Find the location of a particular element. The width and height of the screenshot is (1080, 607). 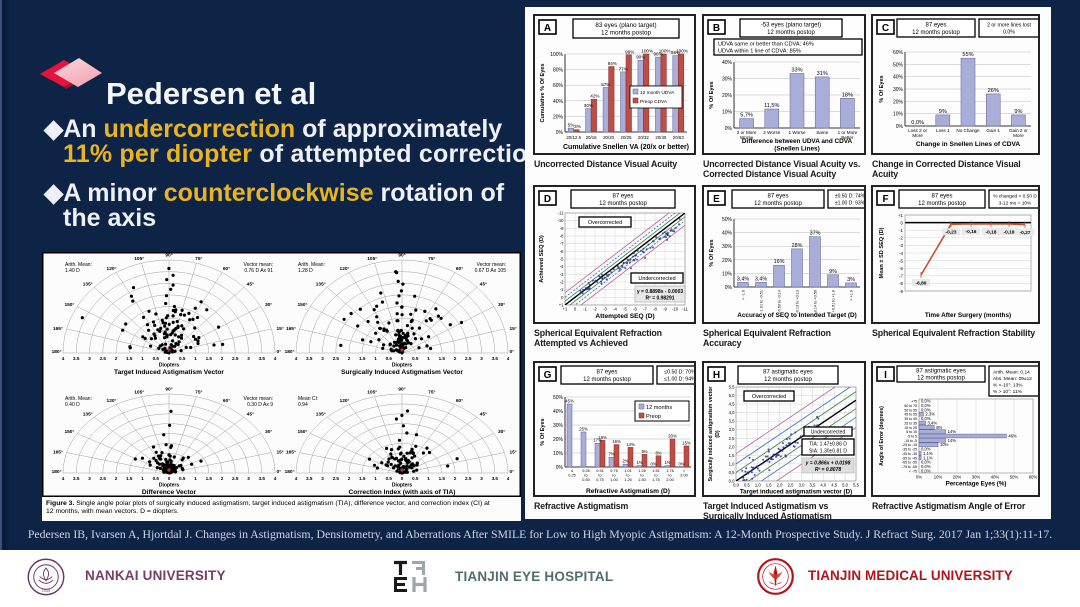

svg-text: 3% is located at coordinates (577, 126).